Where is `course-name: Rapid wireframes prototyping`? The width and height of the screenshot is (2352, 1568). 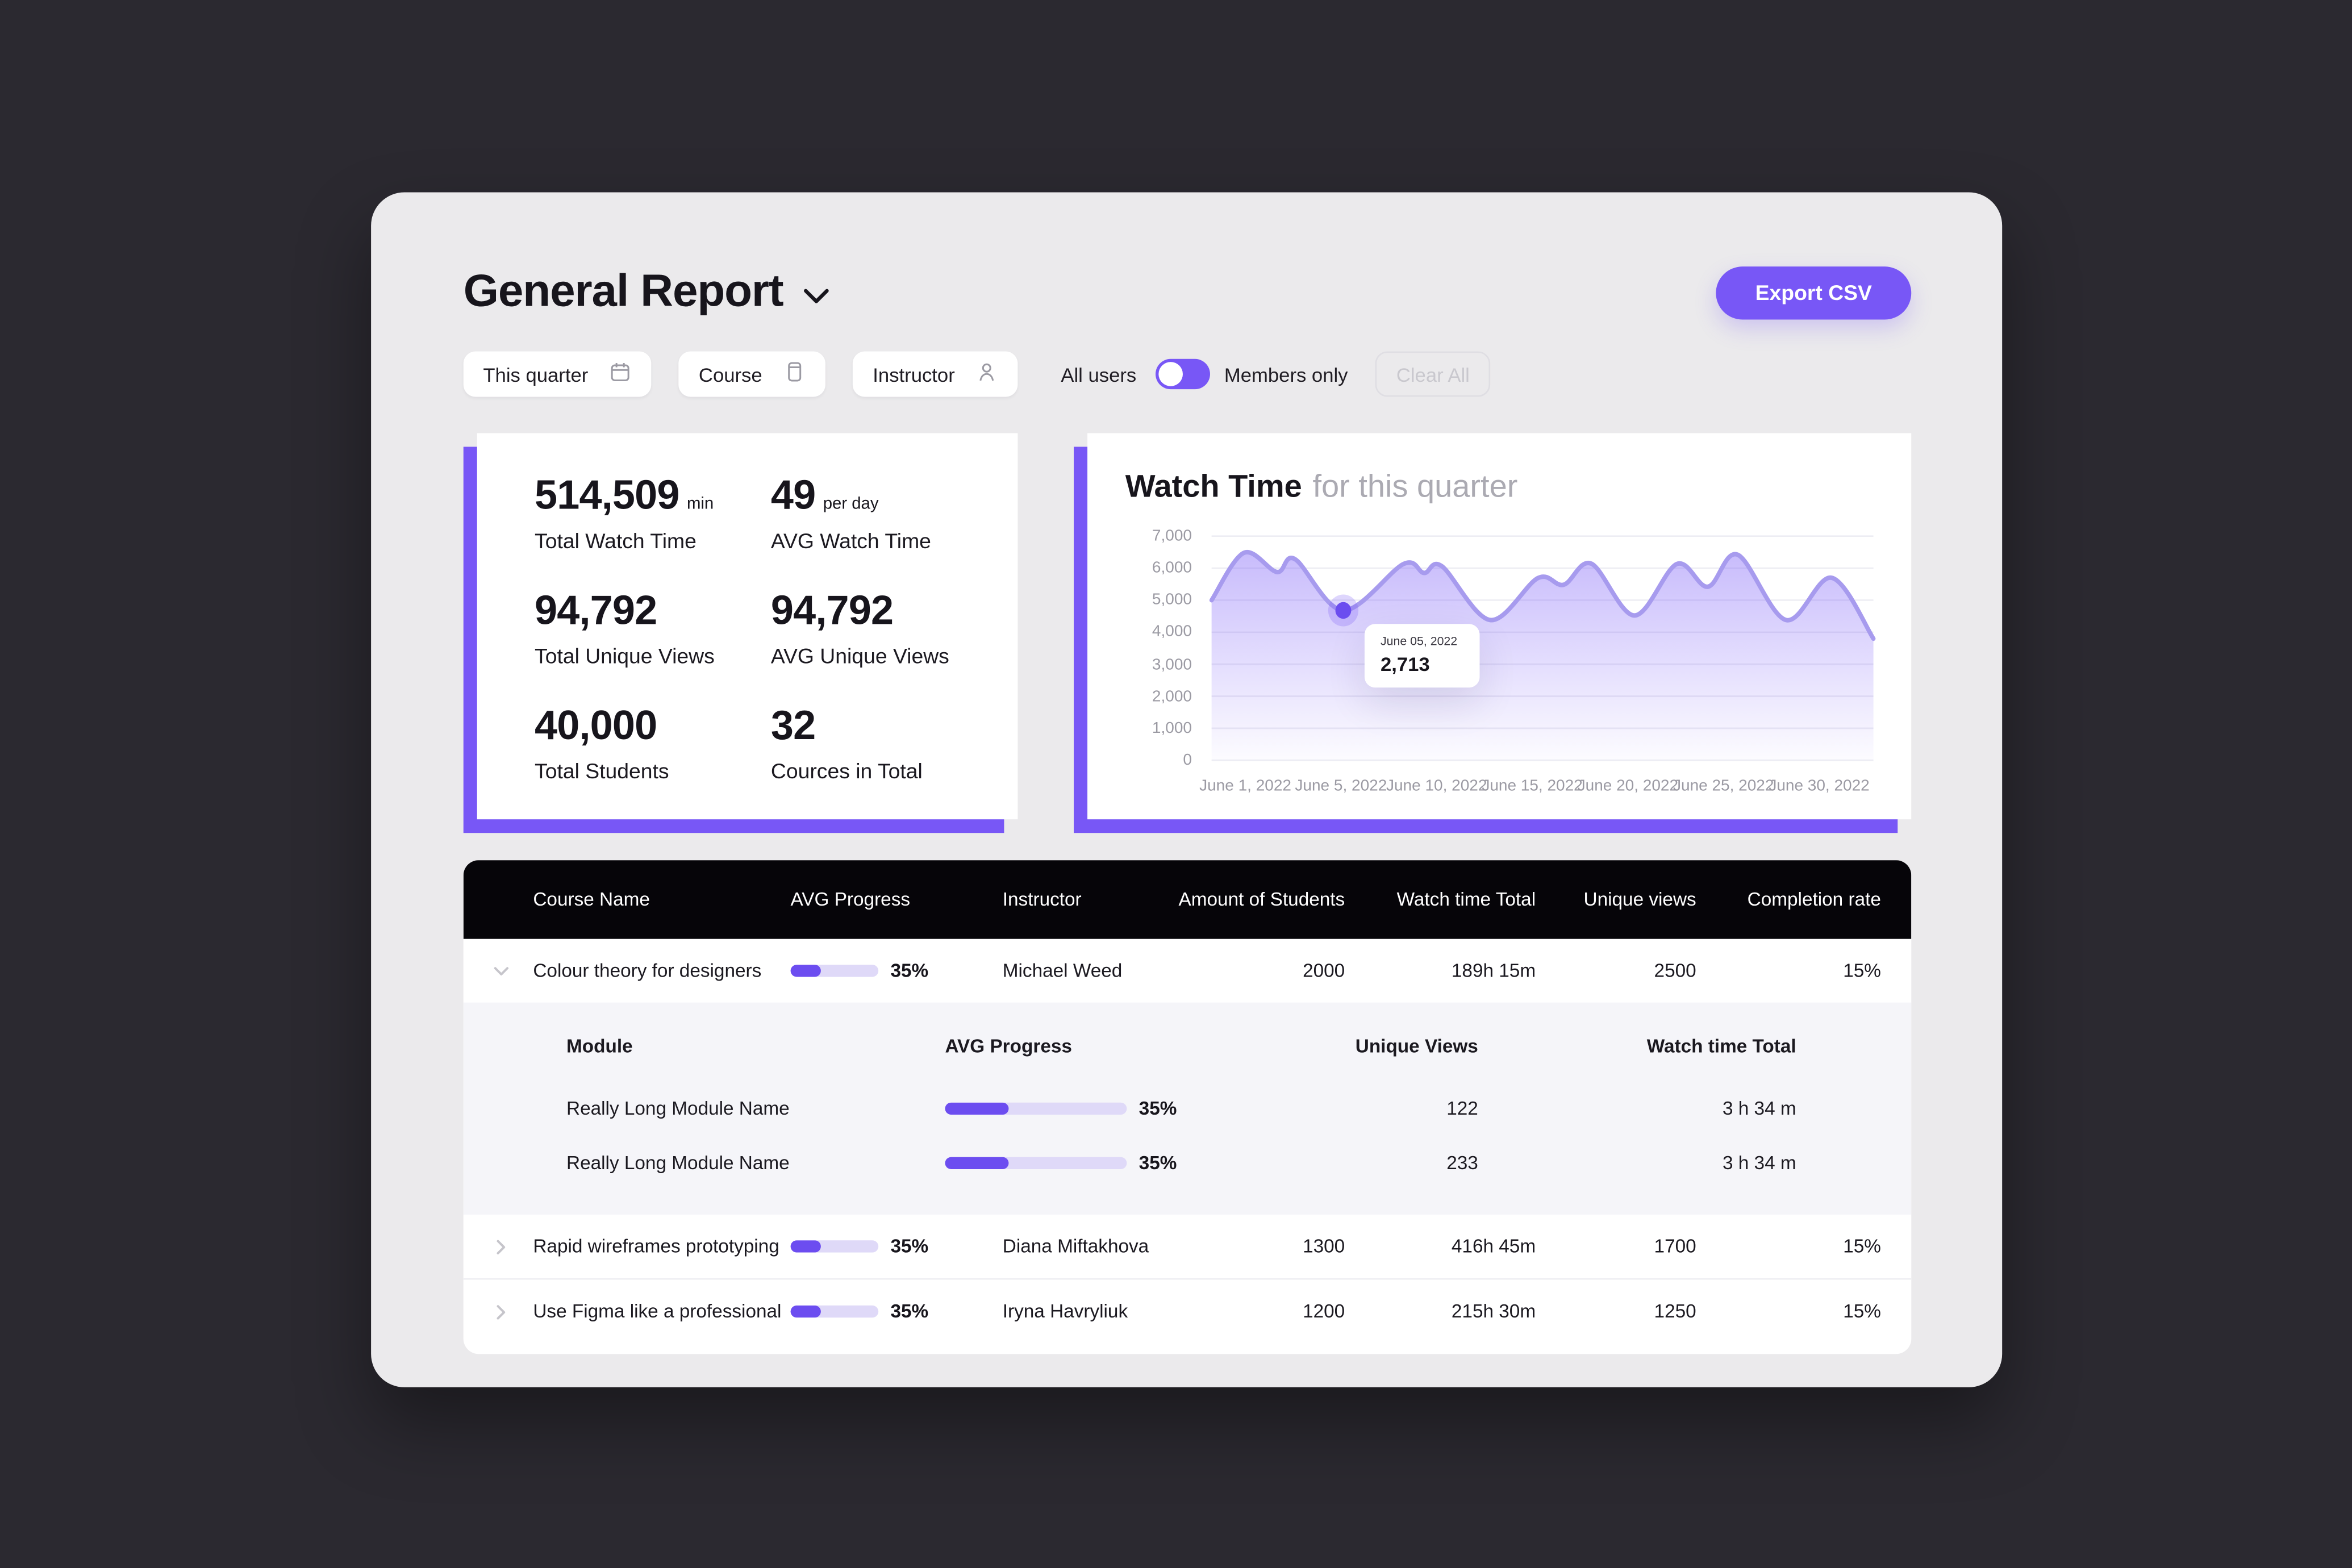 course-name: Rapid wireframes prototyping is located at coordinates (656, 1246).